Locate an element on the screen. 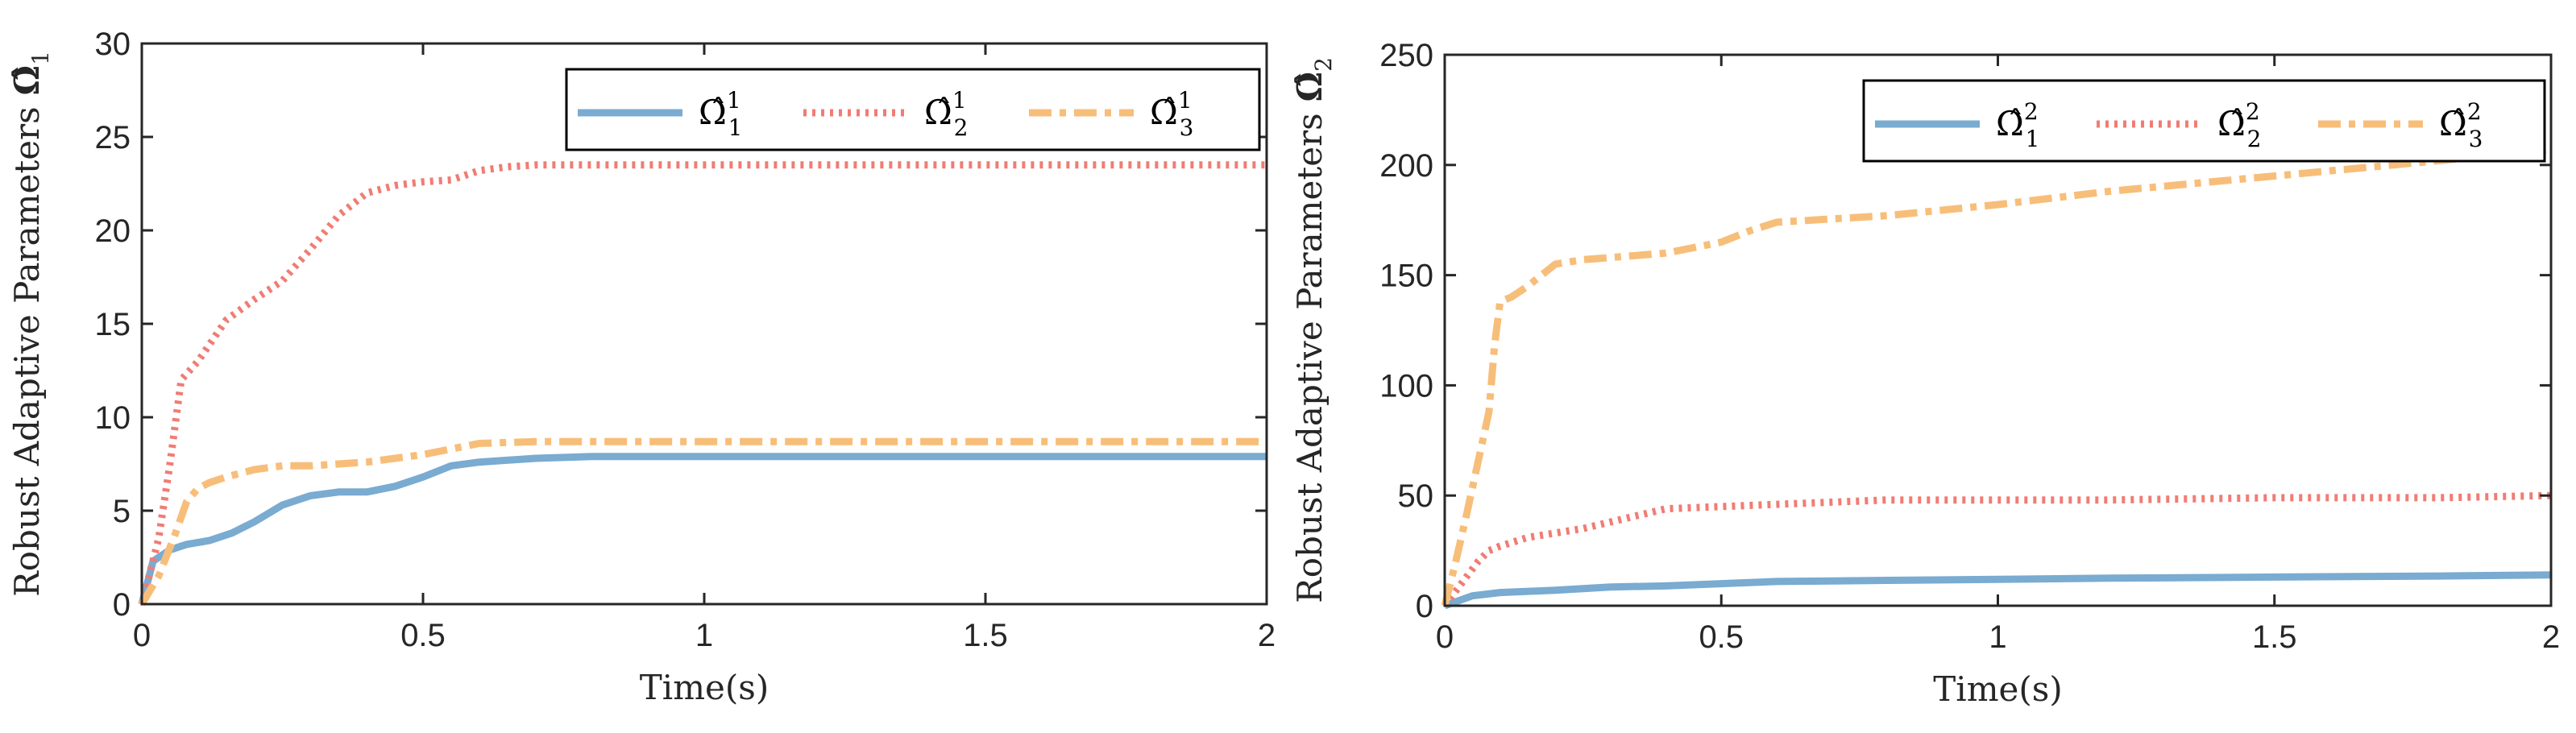 This screenshot has height=733, width=2576. legend-label-2: Ω̂2 2 is located at coordinates (2239, 125).